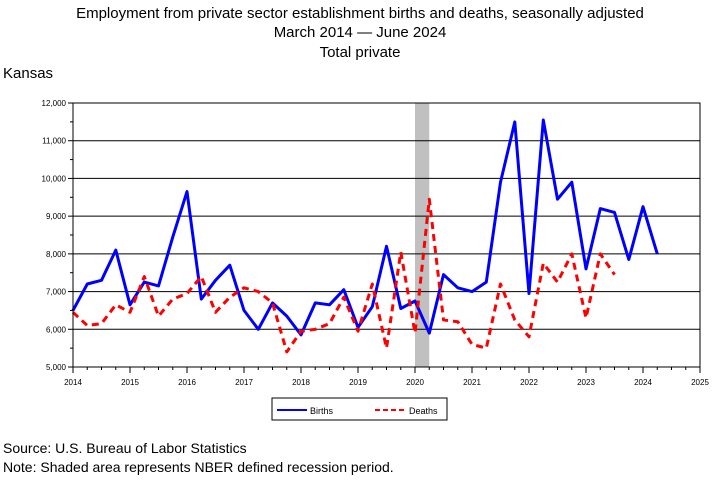  What do you see at coordinates (415, 382) in the screenshot?
I see `x-tick-label: 2020` at bounding box center [415, 382].